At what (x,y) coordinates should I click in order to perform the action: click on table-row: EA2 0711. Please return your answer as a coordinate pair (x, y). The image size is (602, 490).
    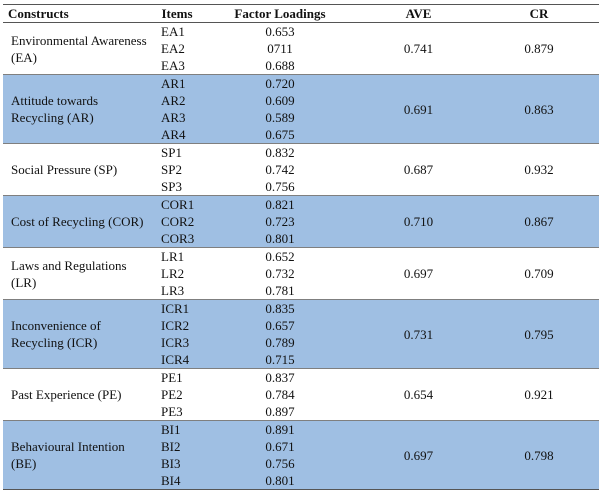
    Looking at the image, I should click on (301, 48).